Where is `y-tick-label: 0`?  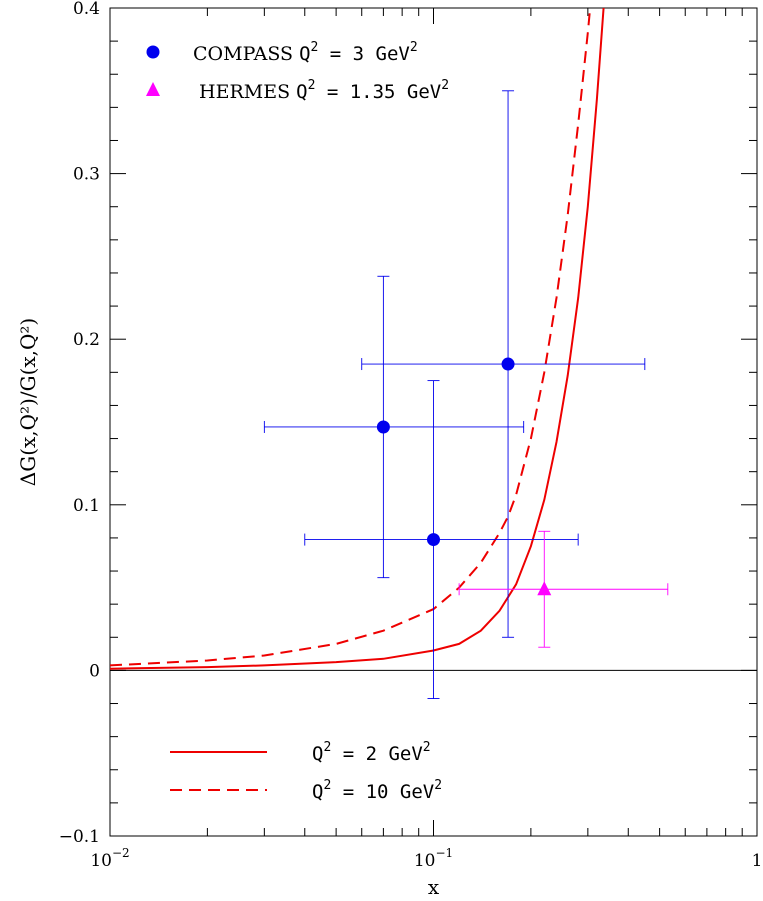 y-tick-label: 0 is located at coordinates (94, 671).